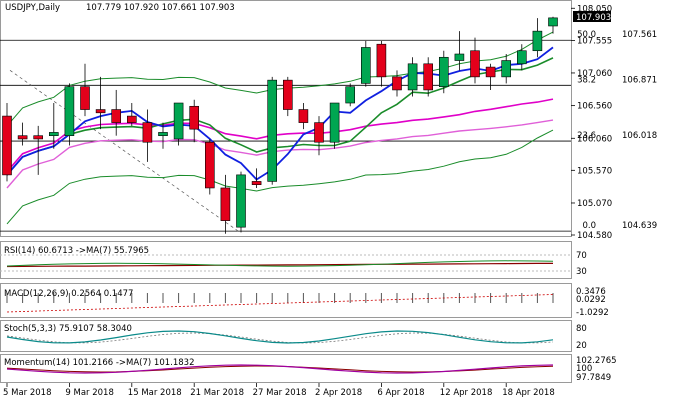 The image size is (700, 400). I want to click on fib-value-1: 106.871, so click(639, 80).